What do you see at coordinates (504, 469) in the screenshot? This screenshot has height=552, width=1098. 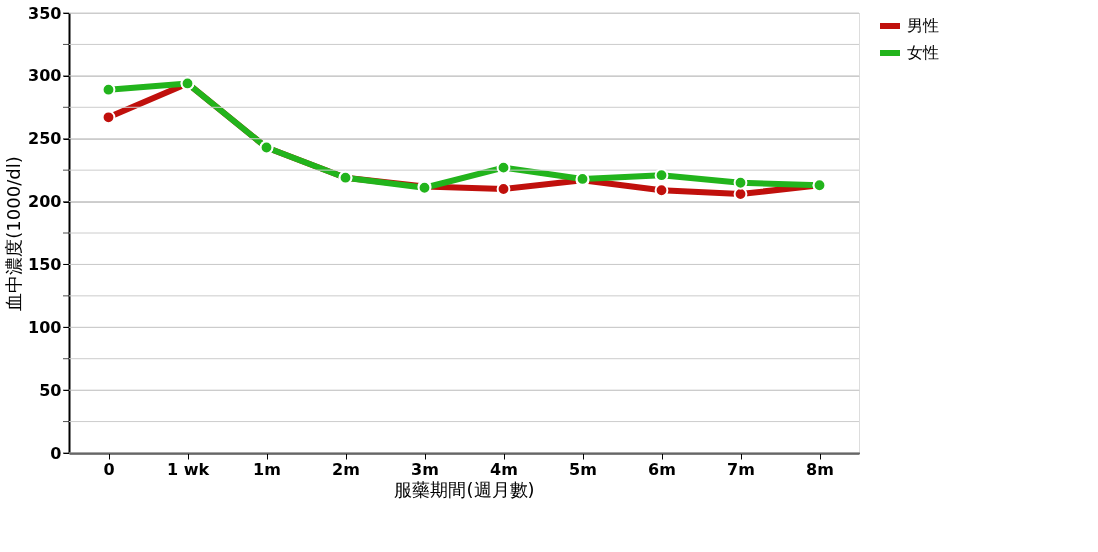 I see `x-tick-label: 4m` at bounding box center [504, 469].